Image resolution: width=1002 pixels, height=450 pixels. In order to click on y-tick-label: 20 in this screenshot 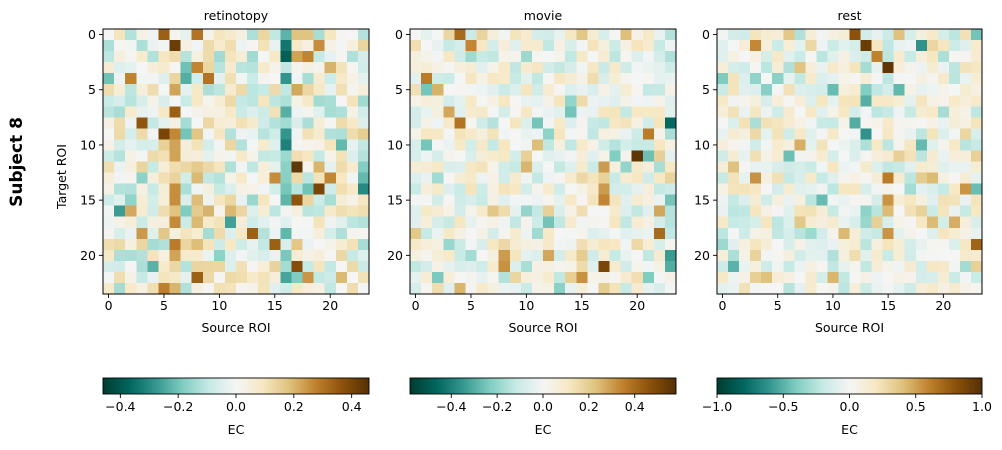, I will do `click(88, 255)`.